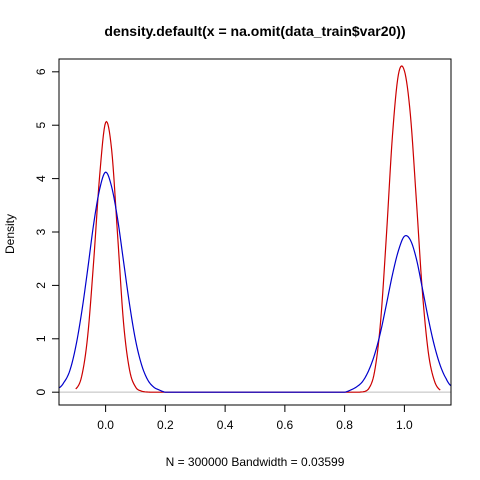 This screenshot has width=480, height=480. Describe the element at coordinates (41, 338) in the screenshot. I see `y-tick-label: 1` at that location.